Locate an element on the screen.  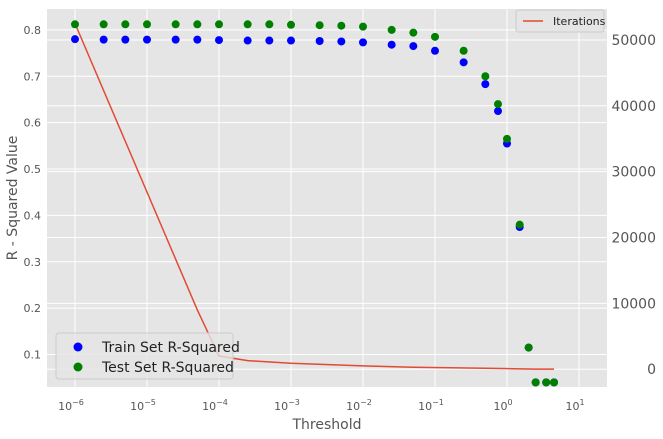
x-tick-exponent: −3 is located at coordinates (294, 402).